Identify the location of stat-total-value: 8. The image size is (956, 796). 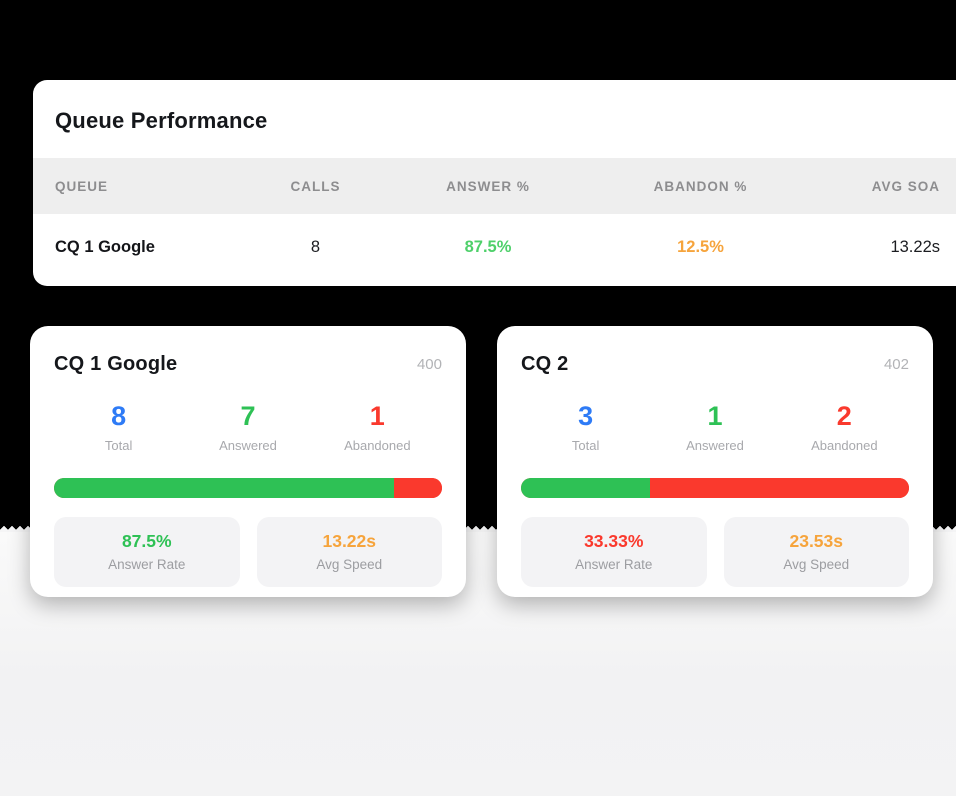
(119, 416).